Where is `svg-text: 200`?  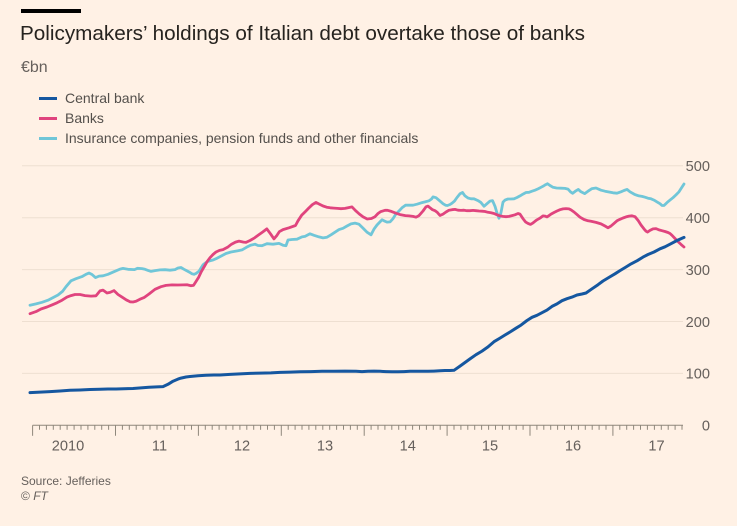
svg-text: 200 is located at coordinates (698, 323).